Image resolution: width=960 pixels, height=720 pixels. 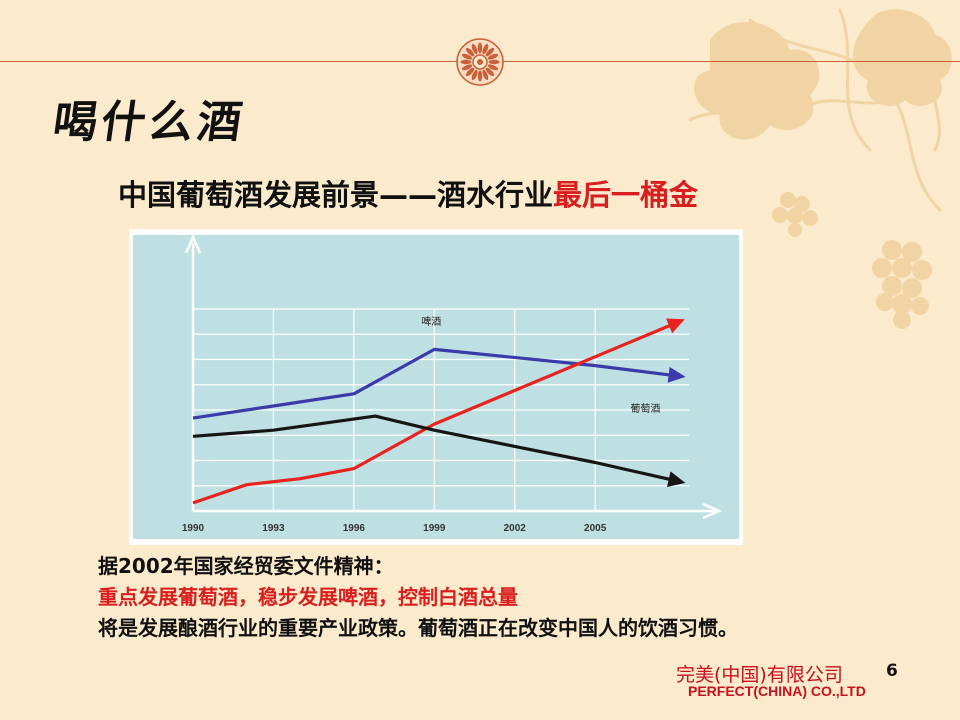 I want to click on body-line-policy-key: 重点发展葡萄酒，稳步发展啤酒，控制白酒总量, so click(x=308, y=597).